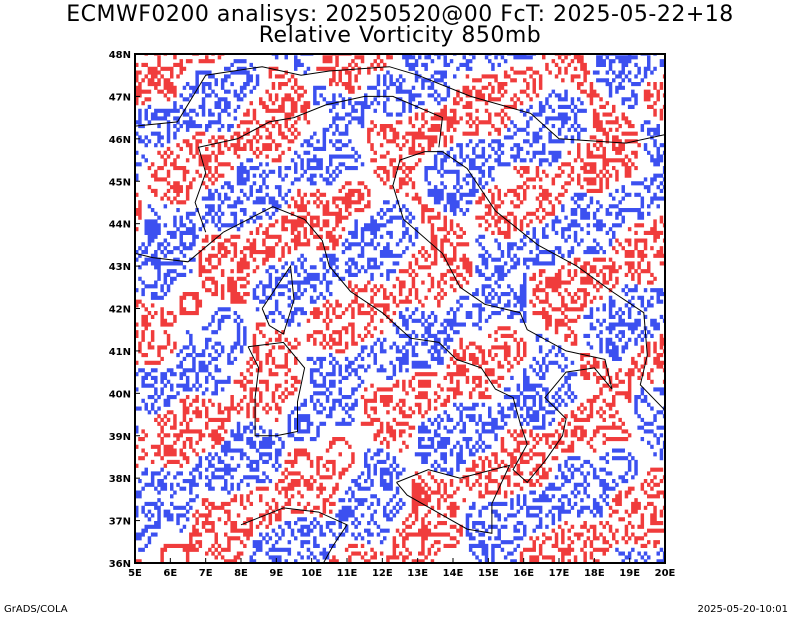 Image resolution: width=800 pixels, height=618 pixels. Describe the element at coordinates (553, 281) in the screenshot. I see `adriatic-east-coast` at that location.